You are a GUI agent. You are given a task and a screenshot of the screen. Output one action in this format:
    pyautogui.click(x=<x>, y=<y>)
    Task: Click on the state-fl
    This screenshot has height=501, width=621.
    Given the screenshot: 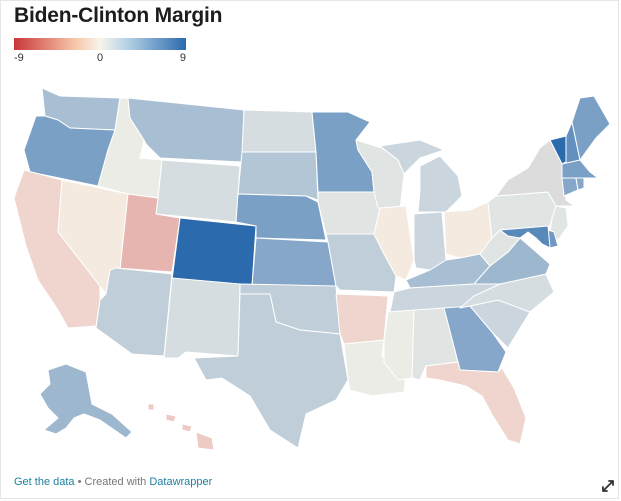 What is the action you would take?
    pyautogui.click(x=476, y=403)
    